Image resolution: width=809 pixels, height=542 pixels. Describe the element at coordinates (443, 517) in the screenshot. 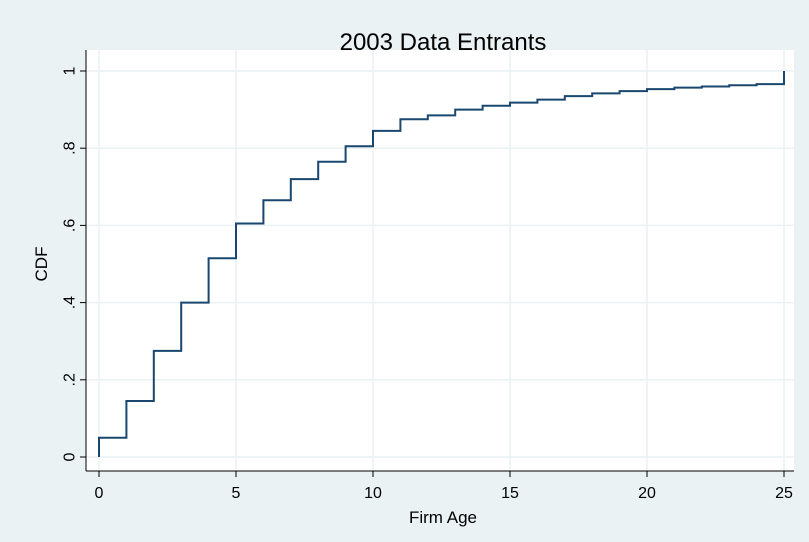

I see `x-axis-label: Firm Age` at that location.